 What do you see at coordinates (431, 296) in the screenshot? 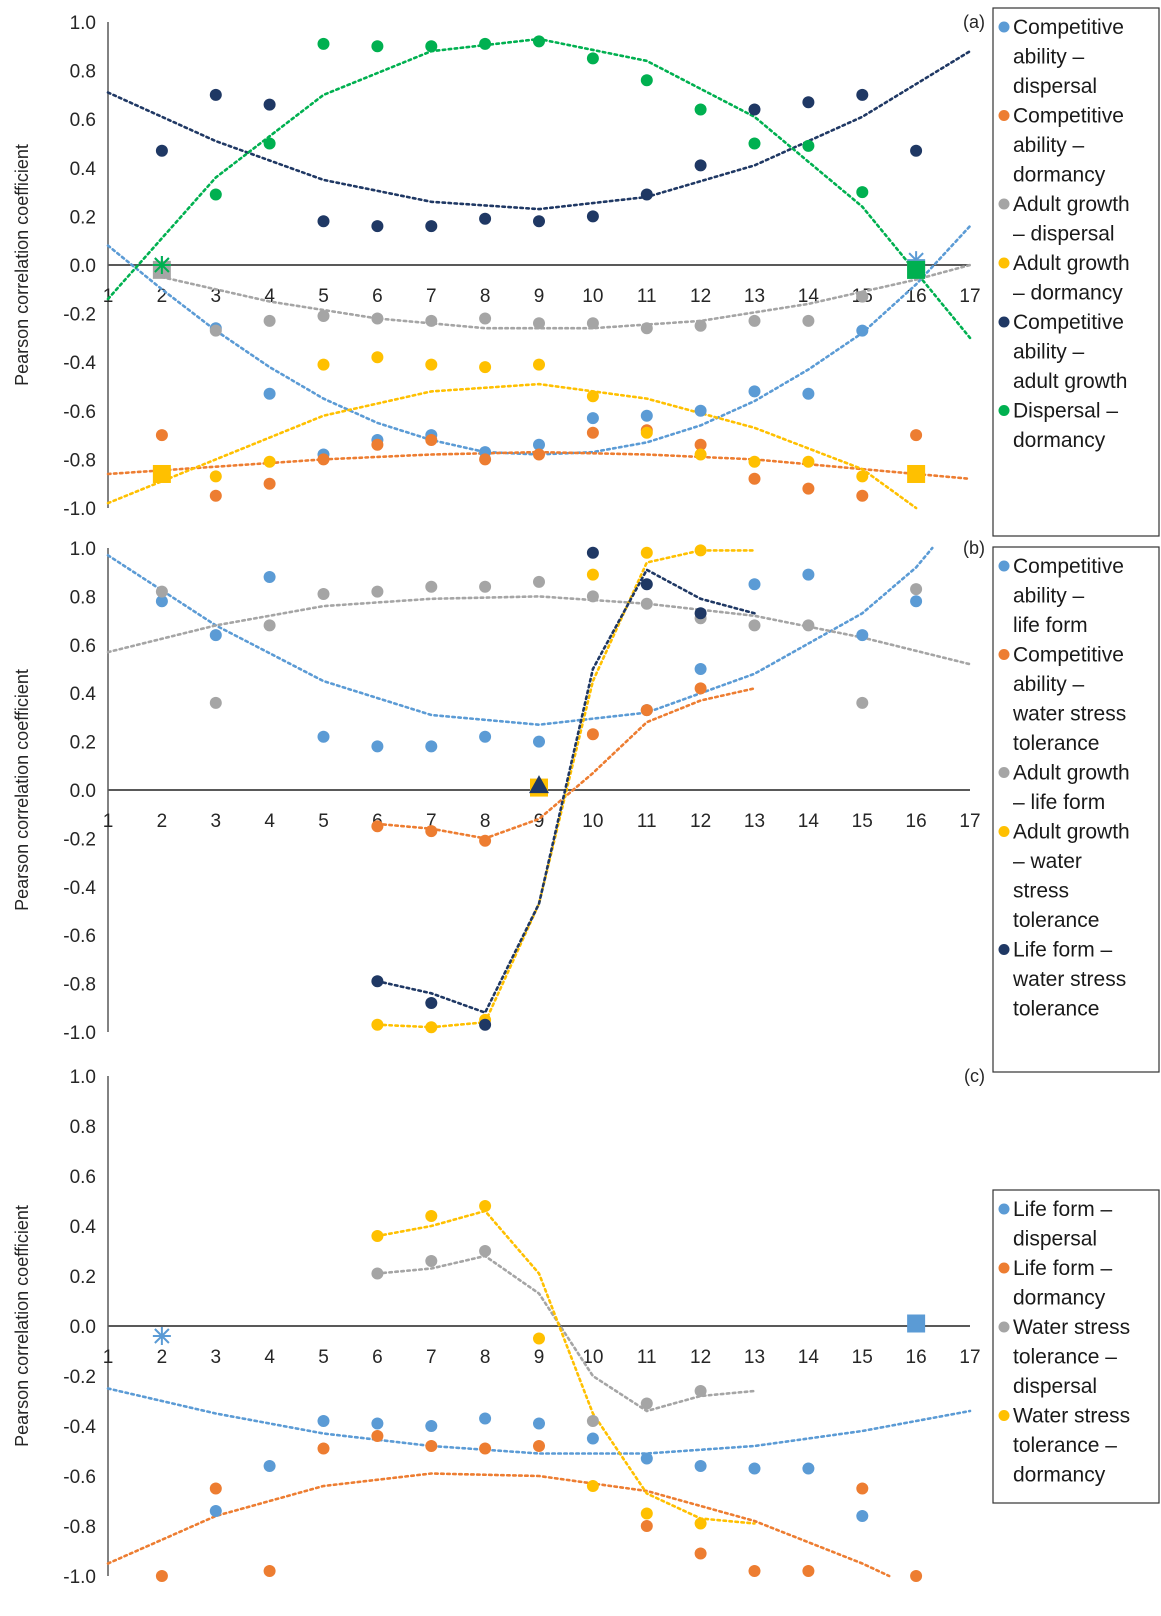
I see `x-tick-label: 7` at bounding box center [431, 296].